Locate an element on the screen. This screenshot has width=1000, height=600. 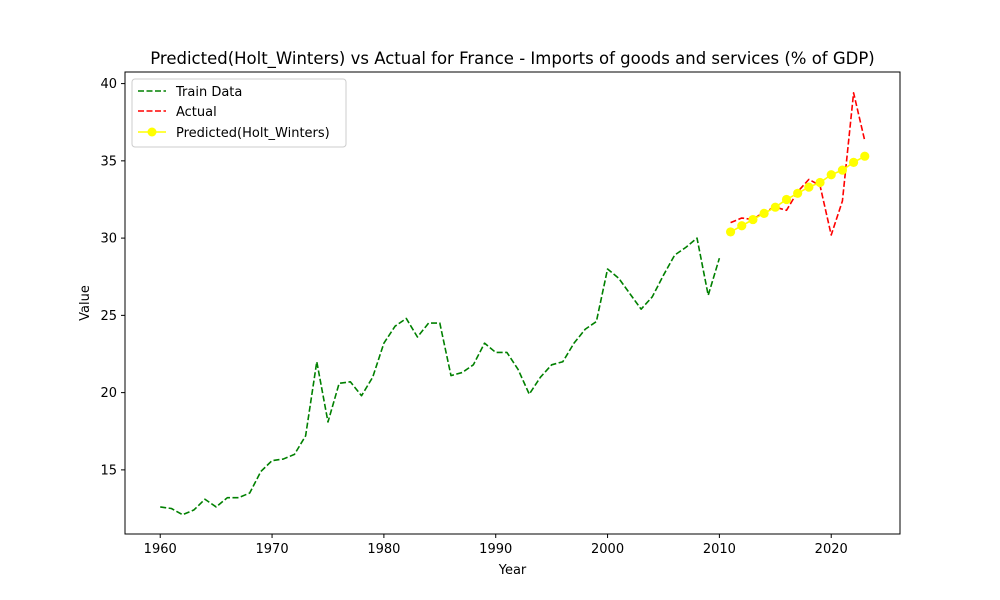
y-tick-label: 15 is located at coordinates (108, 470).